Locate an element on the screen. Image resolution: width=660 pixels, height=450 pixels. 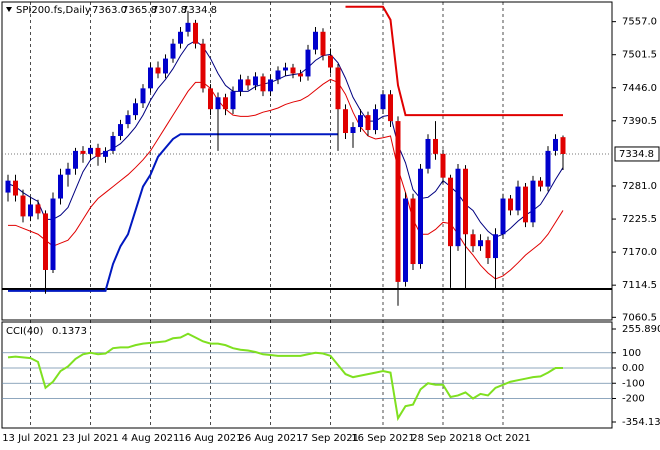
y-tick-label: 7446.0 is located at coordinates (639, 88).